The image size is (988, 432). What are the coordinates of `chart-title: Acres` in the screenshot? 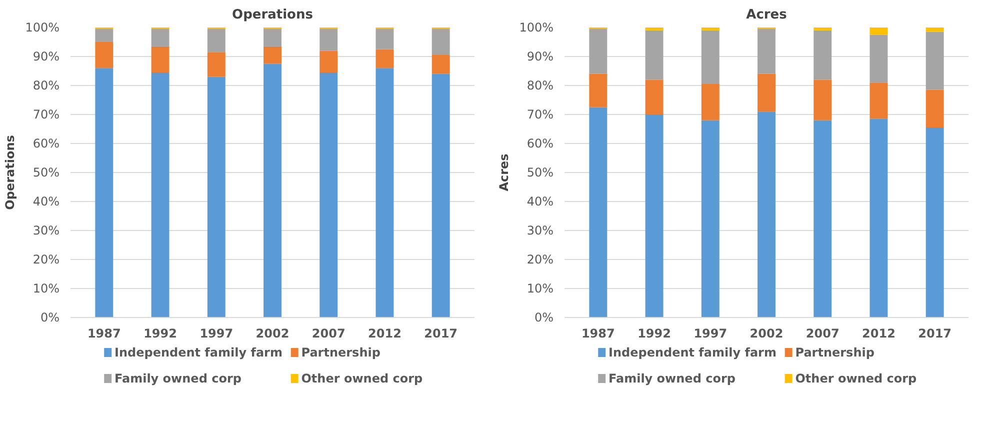 It's located at (767, 15).